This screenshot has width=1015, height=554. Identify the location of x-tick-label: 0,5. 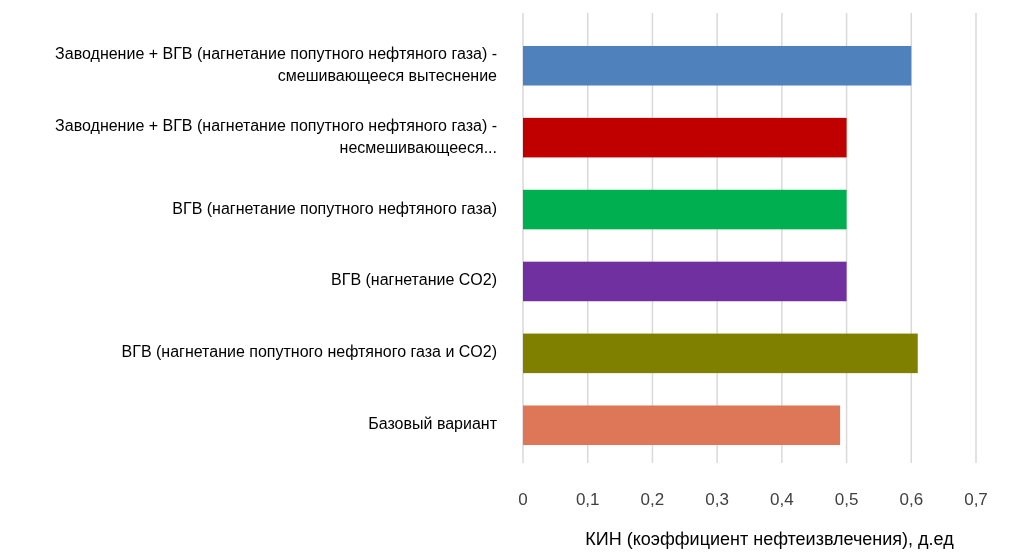
(846, 499).